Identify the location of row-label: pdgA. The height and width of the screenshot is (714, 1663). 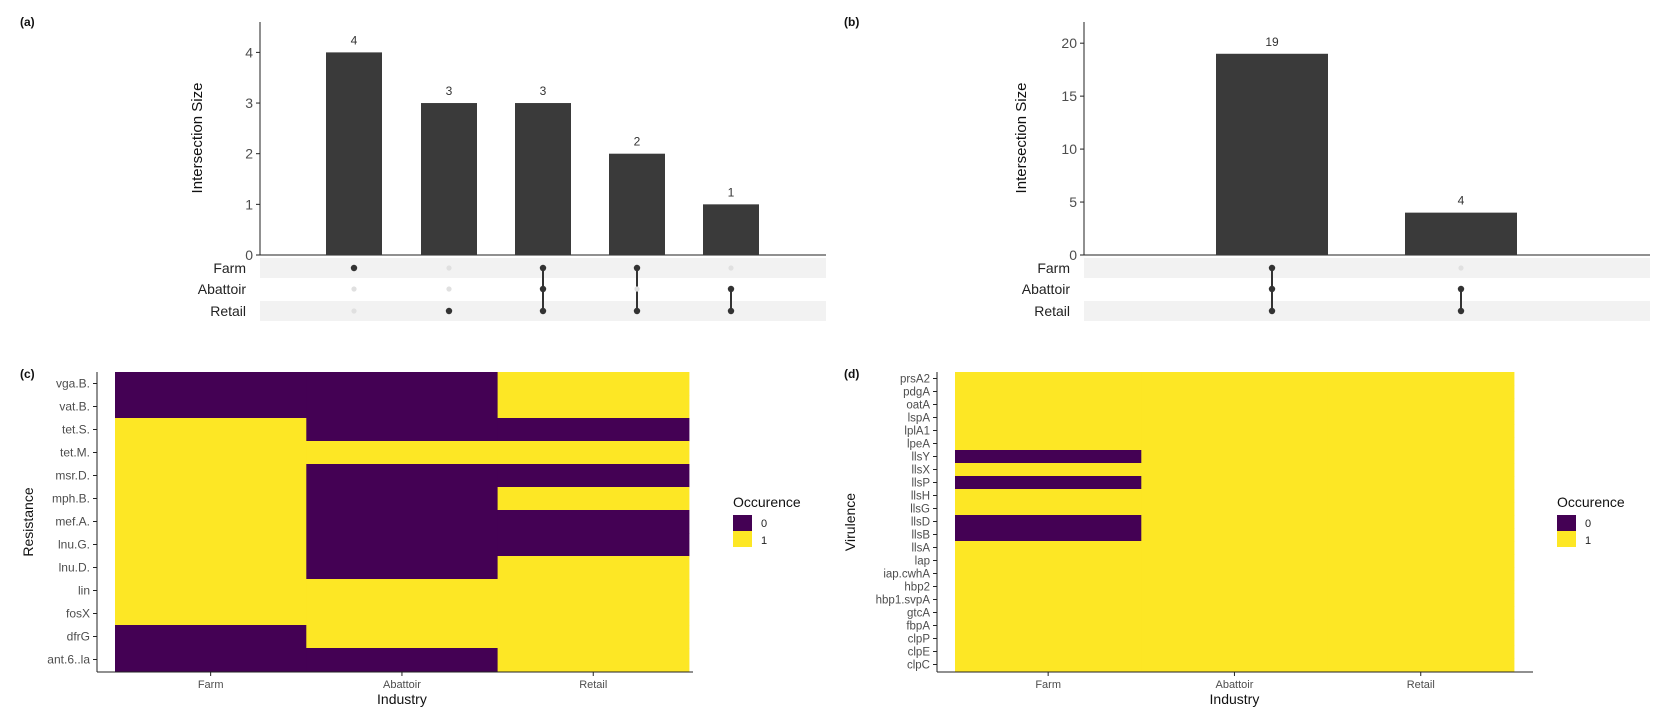
(916, 393).